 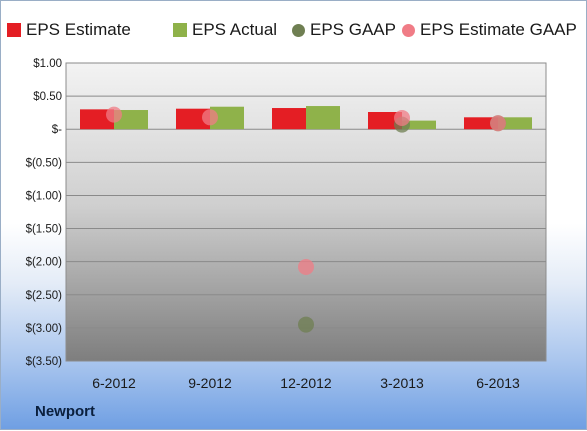 I want to click on y-tick-label: $(1.00), so click(x=44, y=196).